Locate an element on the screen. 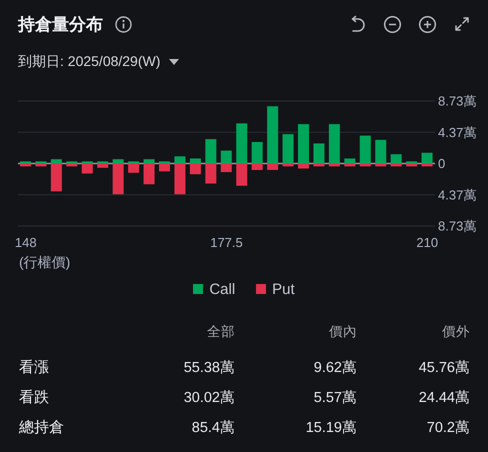  text: 55.38萬 is located at coordinates (209, 368).